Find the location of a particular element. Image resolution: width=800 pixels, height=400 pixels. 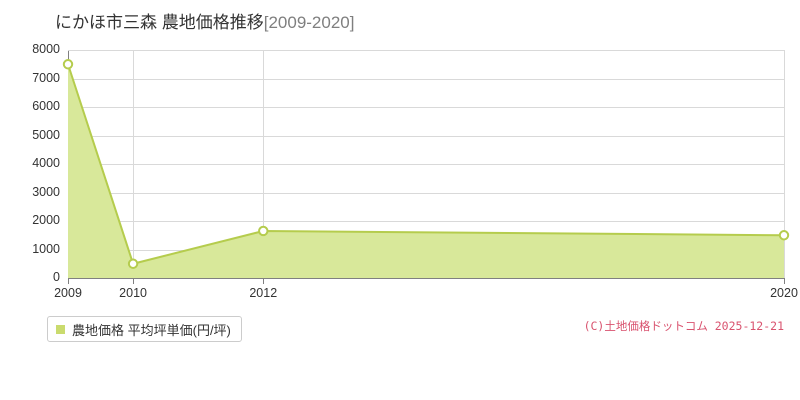

chart-title-main: にかほ市三森 農地価格推移 is located at coordinates (159, 22).